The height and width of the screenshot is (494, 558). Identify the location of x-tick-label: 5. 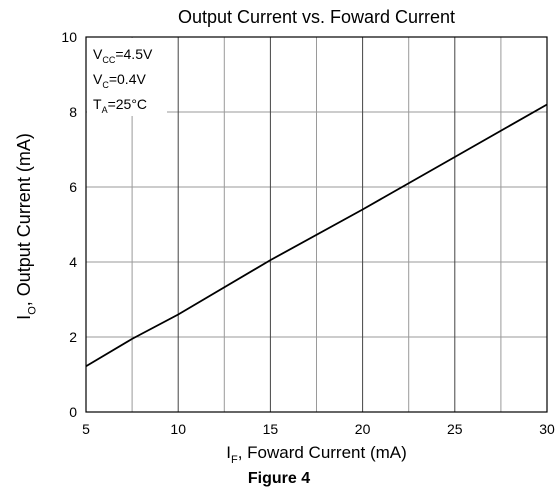
(86, 429).